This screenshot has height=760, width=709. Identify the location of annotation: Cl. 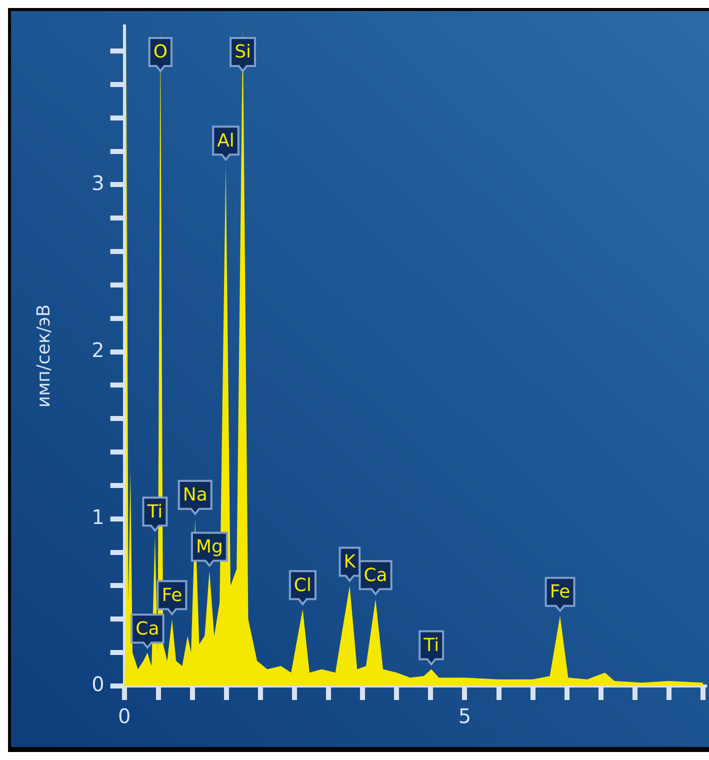
(303, 585).